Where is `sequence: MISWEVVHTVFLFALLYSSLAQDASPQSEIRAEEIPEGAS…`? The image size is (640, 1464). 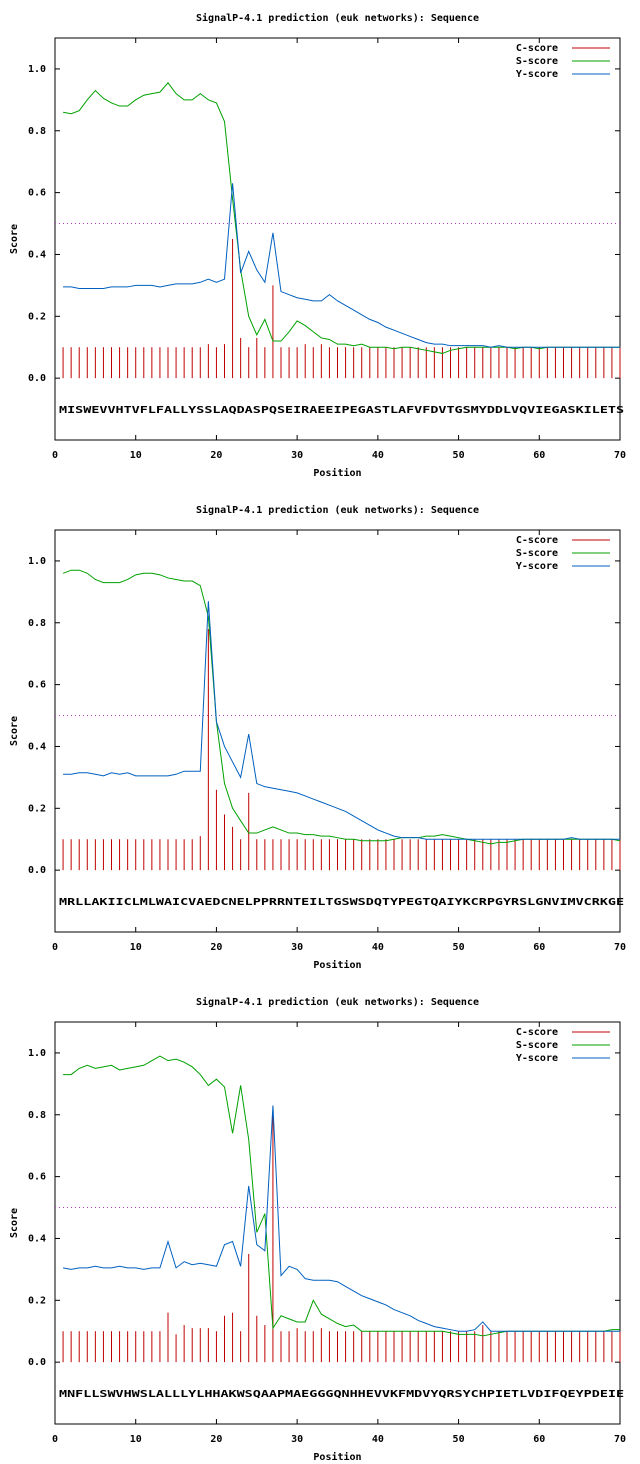 sequence: MISWEVVHTVFLFALLYSSLAQDASPQSEIRAEEIPEGAS… is located at coordinates (341, 410).